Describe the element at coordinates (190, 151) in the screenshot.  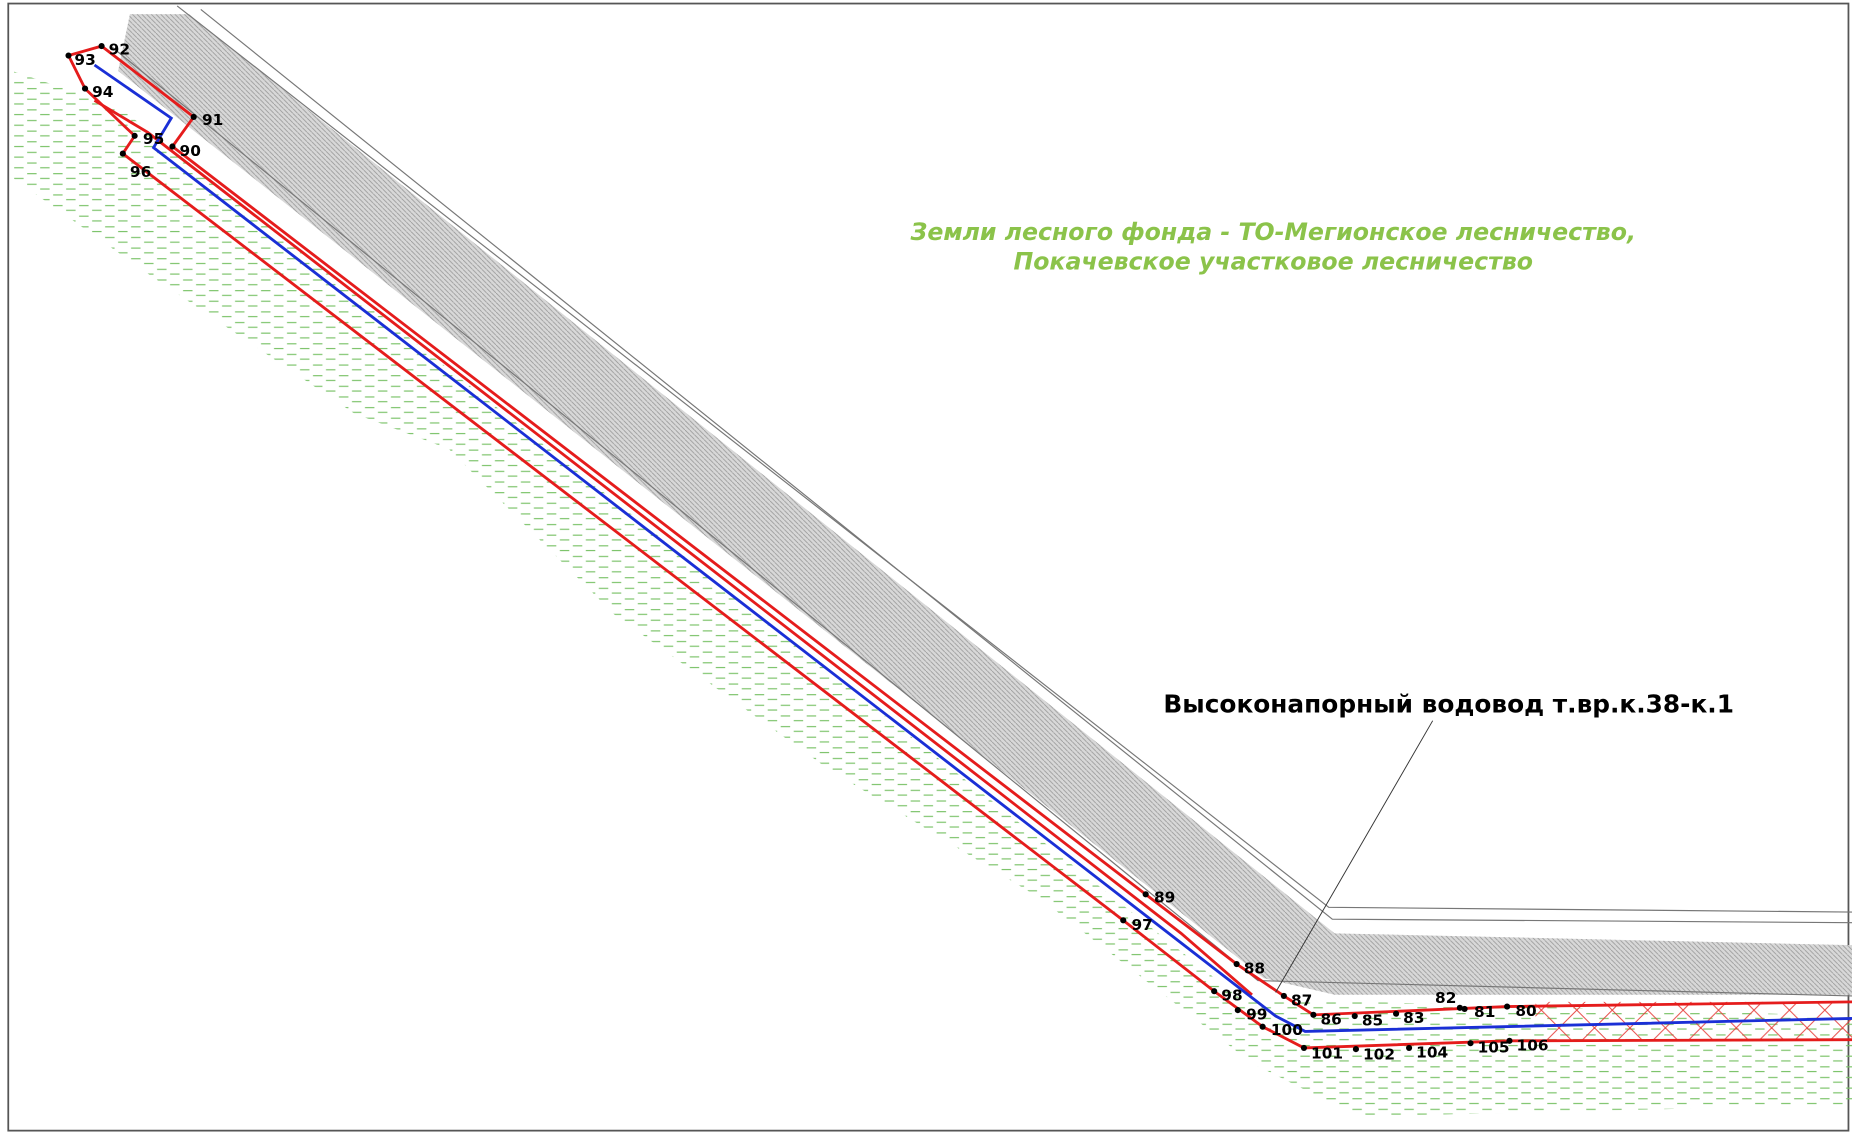
I see `point-label: 90` at that location.